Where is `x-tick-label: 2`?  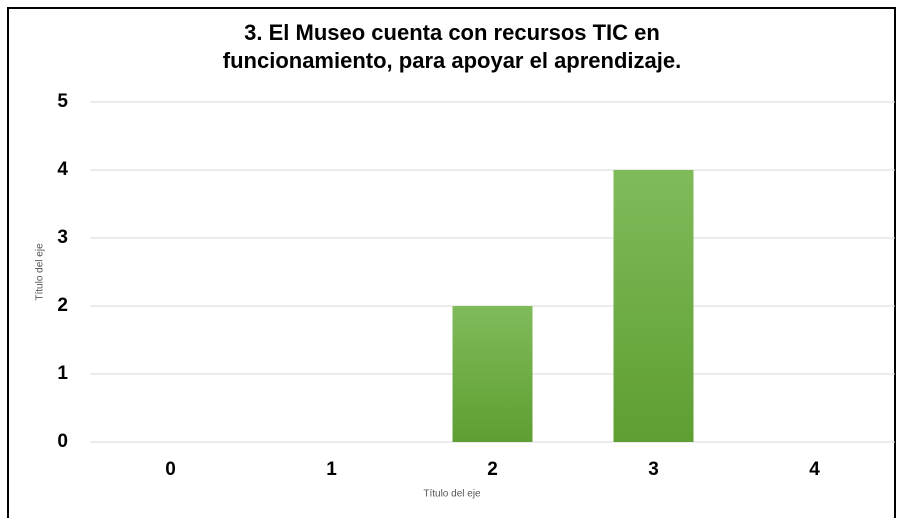
x-tick-label: 2 is located at coordinates (492, 469).